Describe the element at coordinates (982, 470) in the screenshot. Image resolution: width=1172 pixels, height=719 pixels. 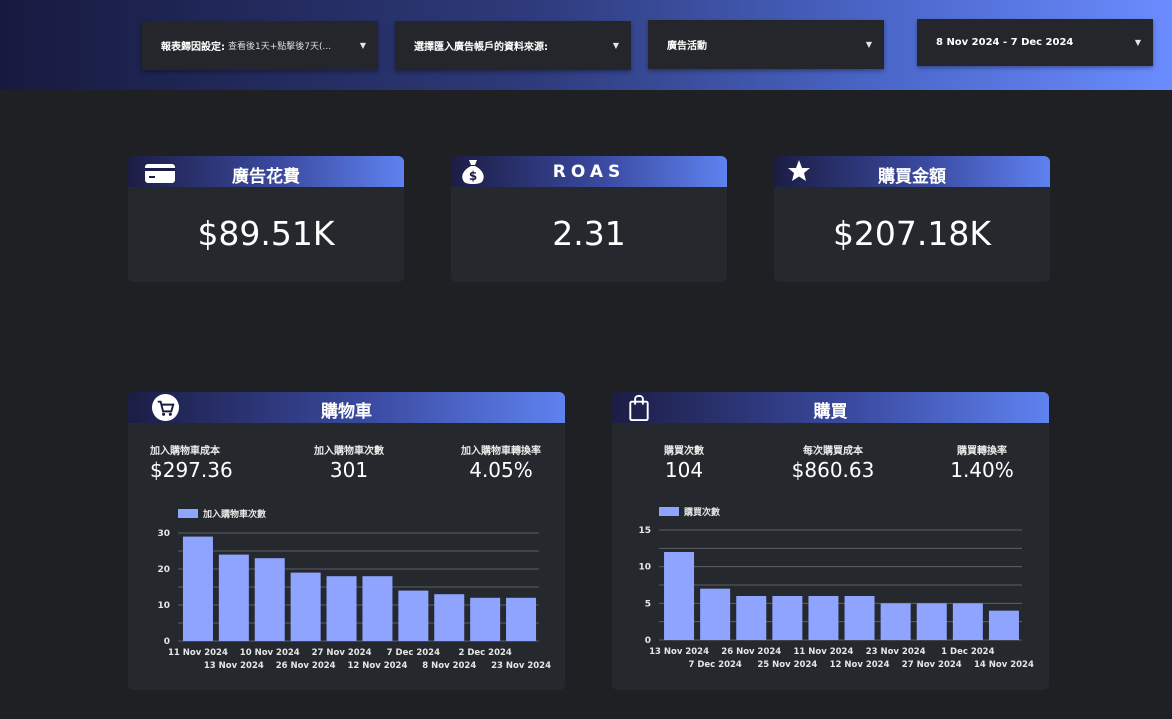
I see `metric-value: 1.40%` at that location.